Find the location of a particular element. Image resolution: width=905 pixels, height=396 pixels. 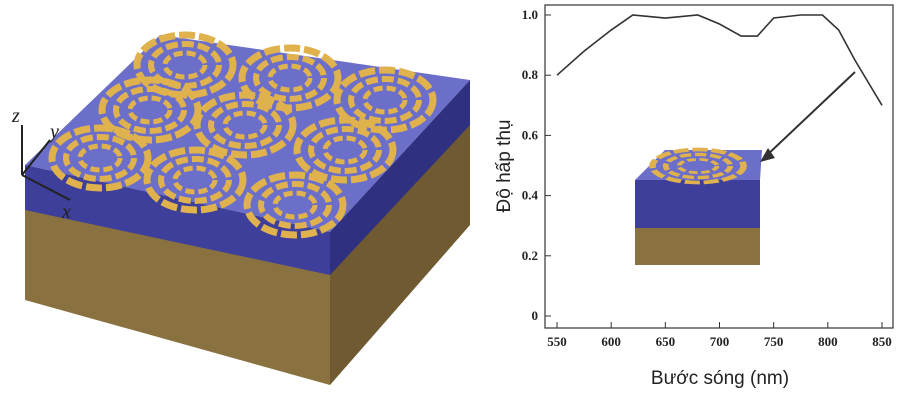

y-axis-title: Độ hấp thụ is located at coordinates (504, 166).